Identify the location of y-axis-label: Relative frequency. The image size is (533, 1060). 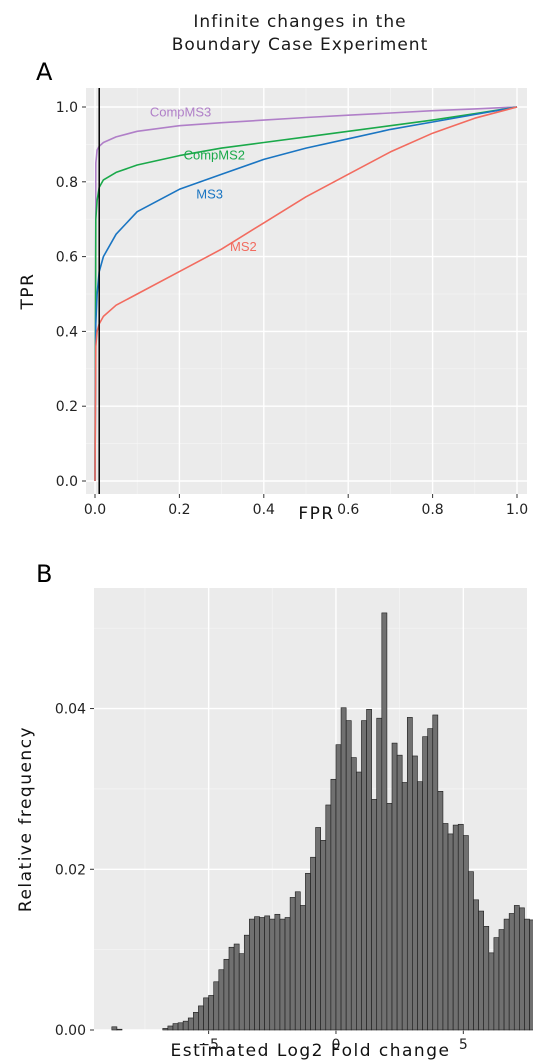
(26, 819).